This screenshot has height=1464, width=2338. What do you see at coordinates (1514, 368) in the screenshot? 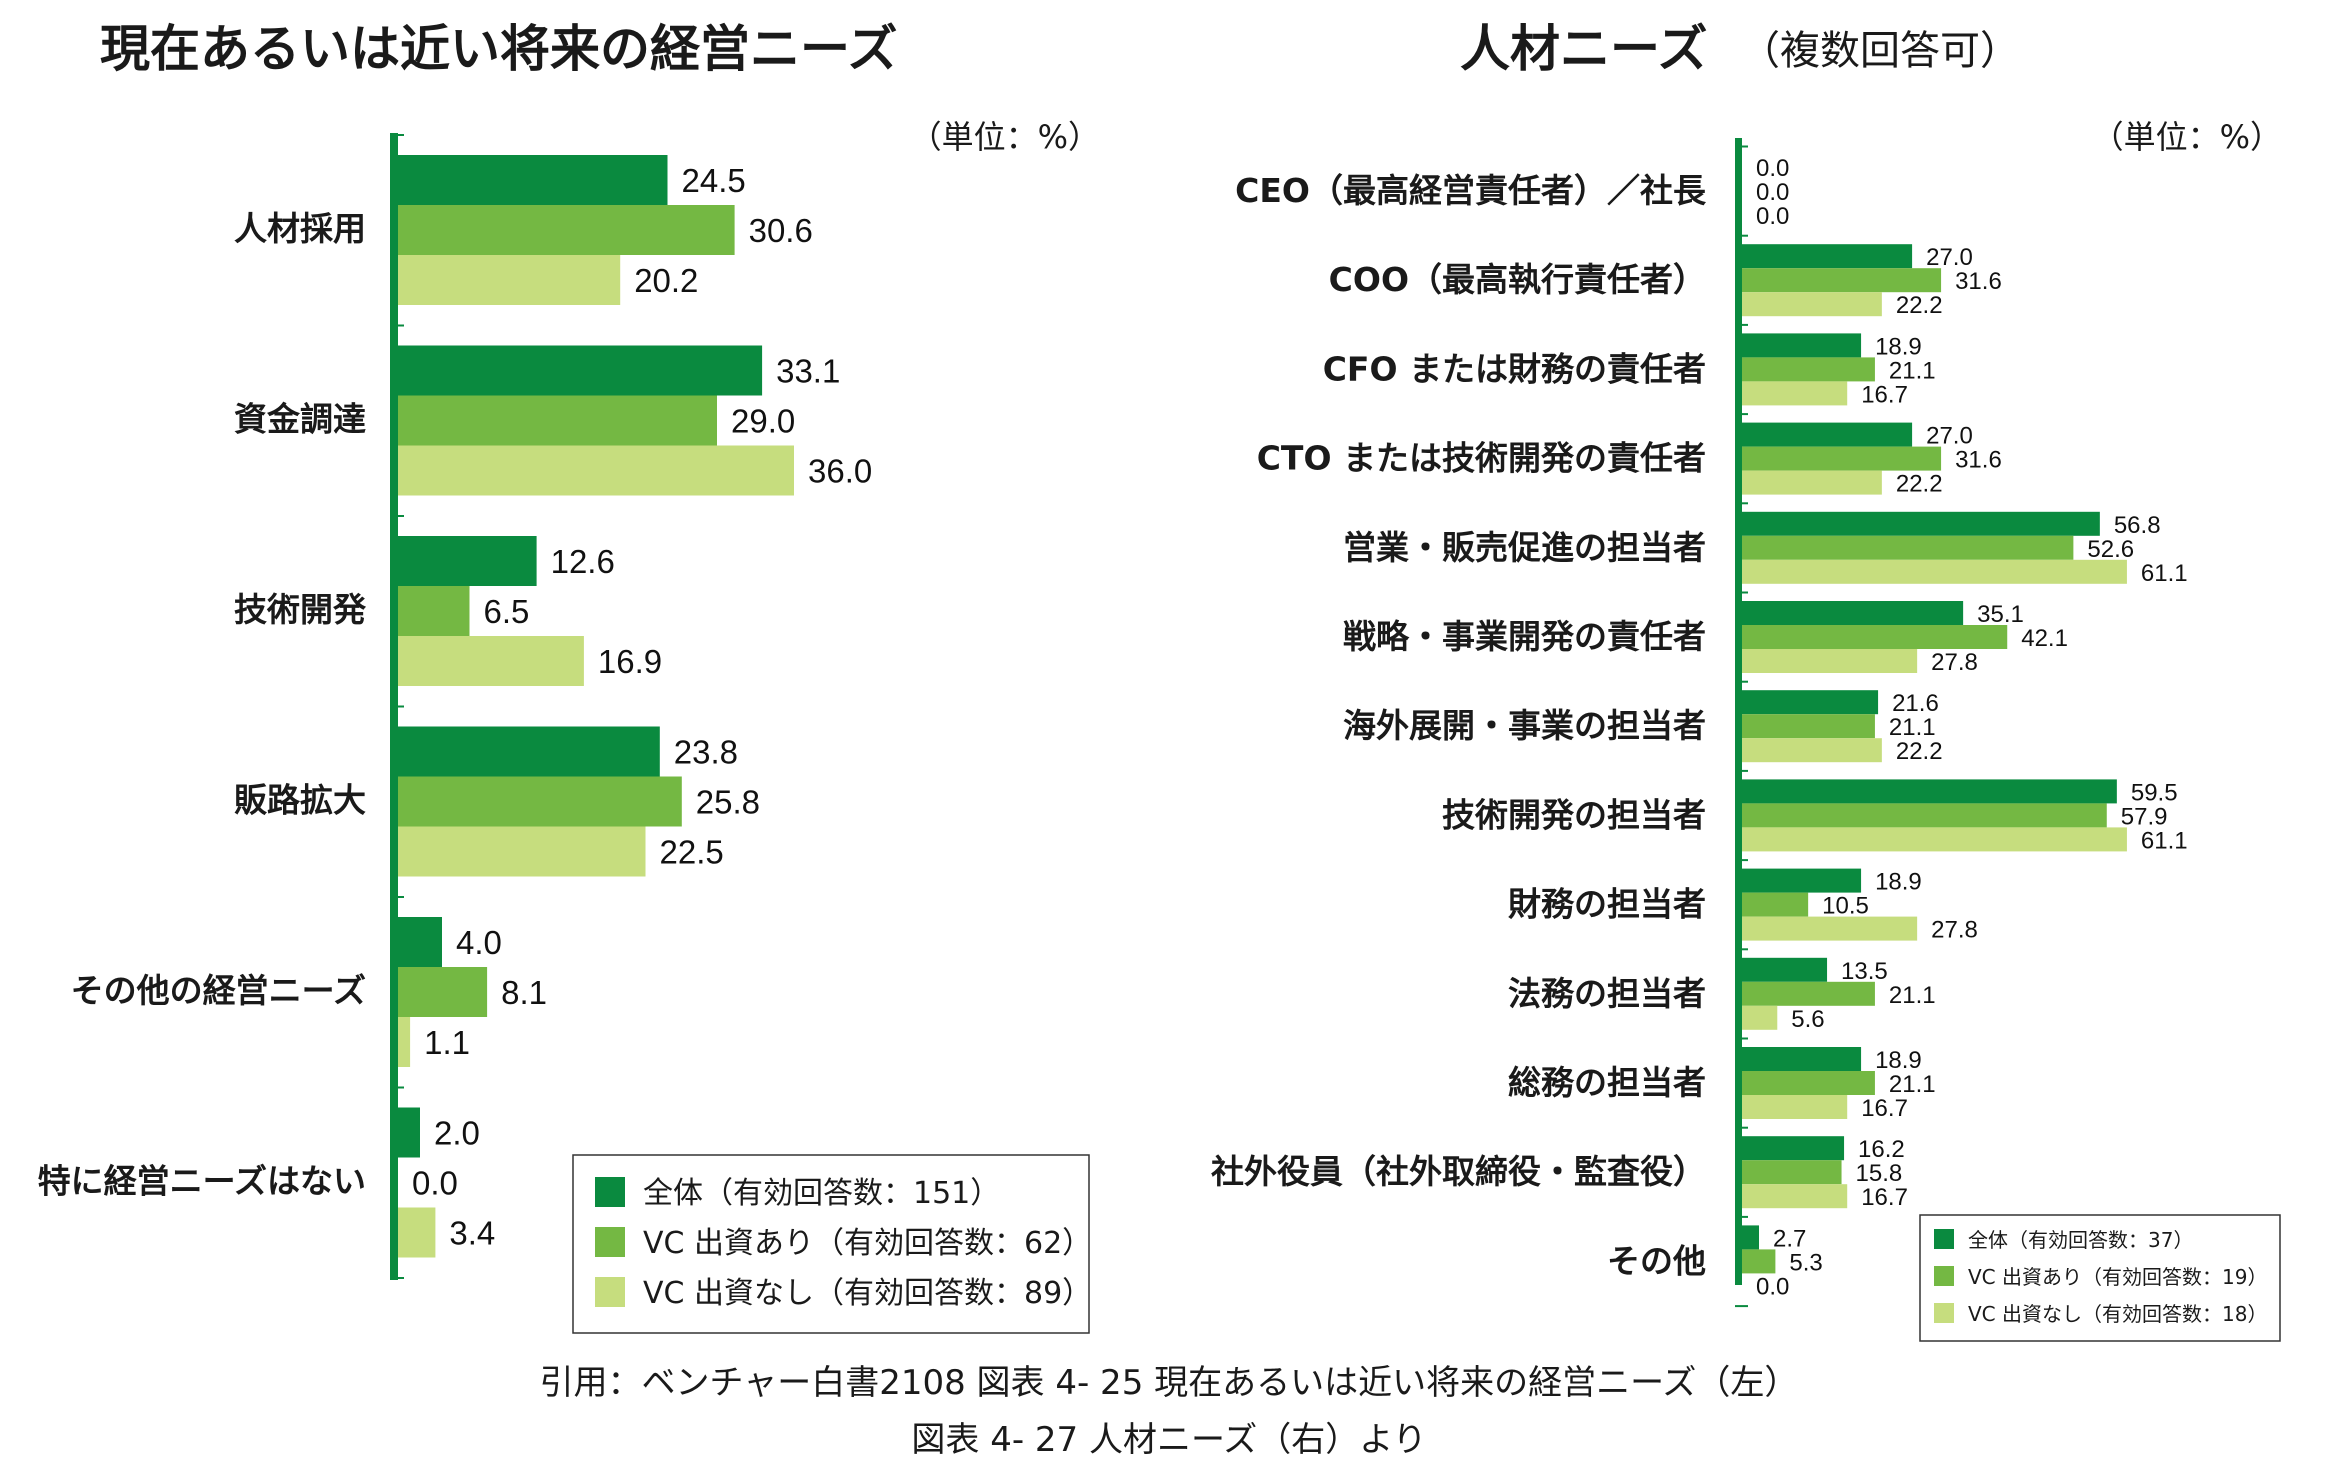
I see `right-category-label: CFO または財務の責任者` at bounding box center [1514, 368].